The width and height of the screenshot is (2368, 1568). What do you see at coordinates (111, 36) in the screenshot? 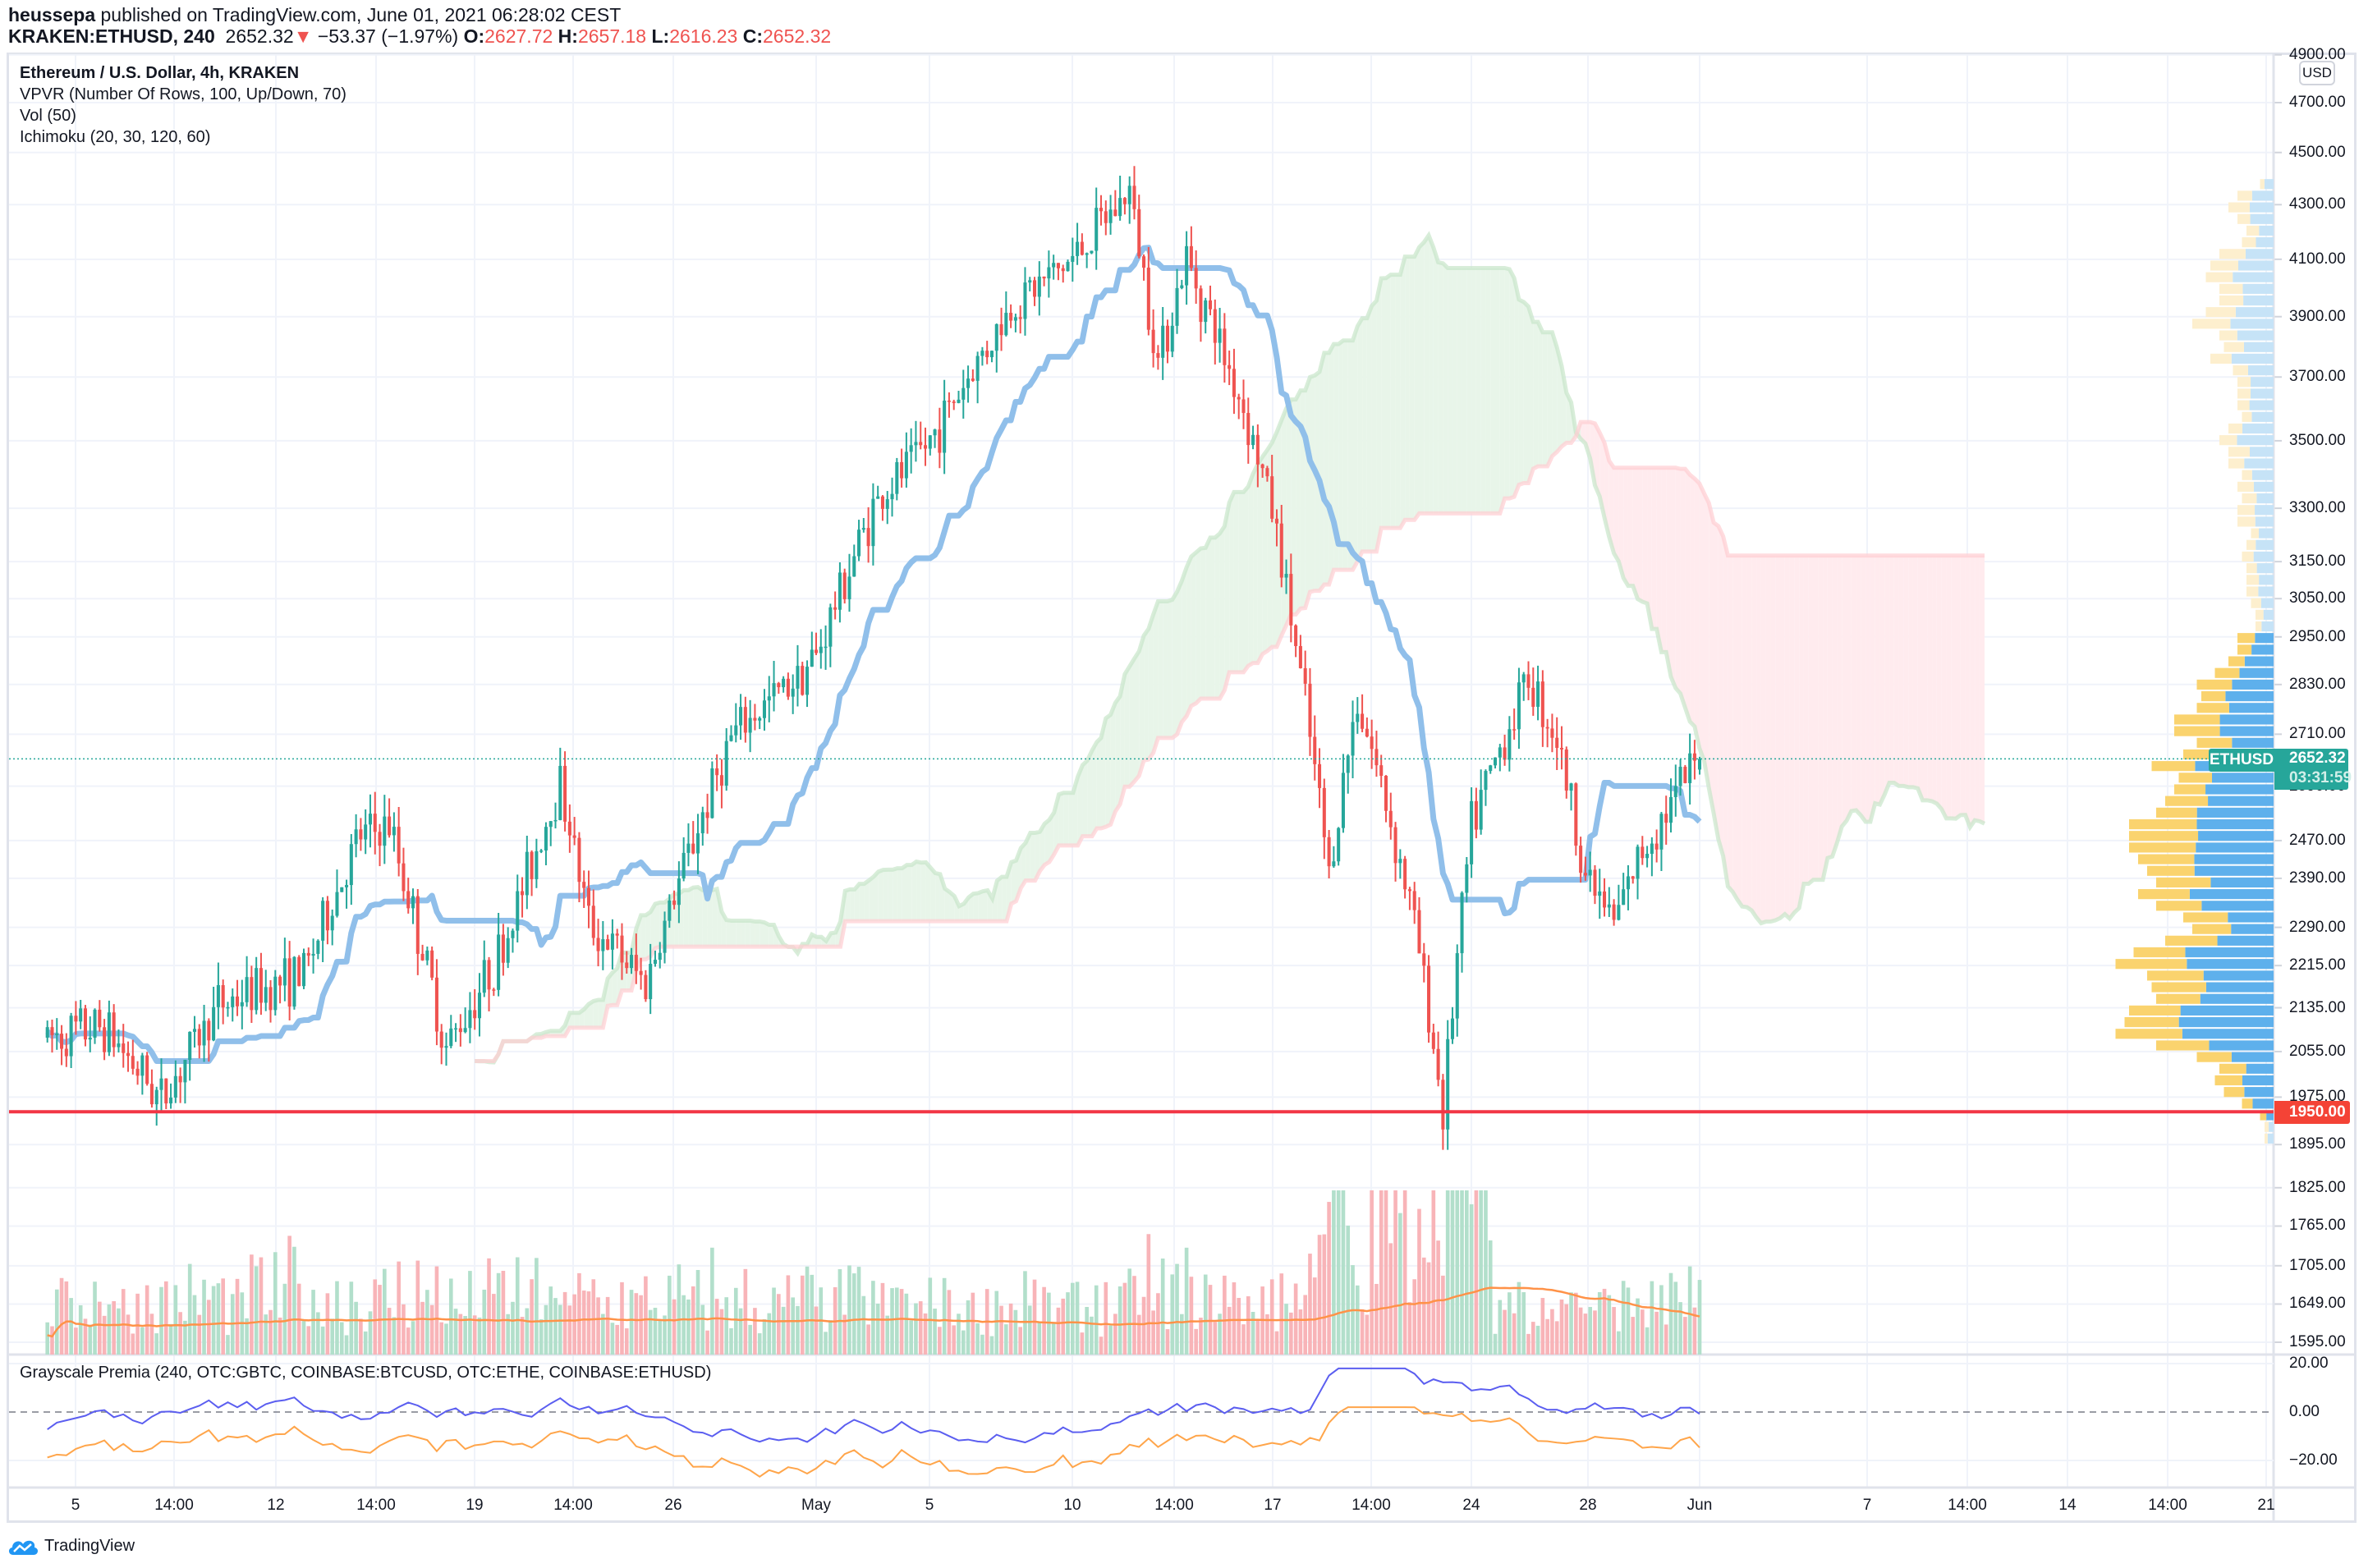
I see `symbol: KRAKEN:ETHUSD, 240` at bounding box center [111, 36].